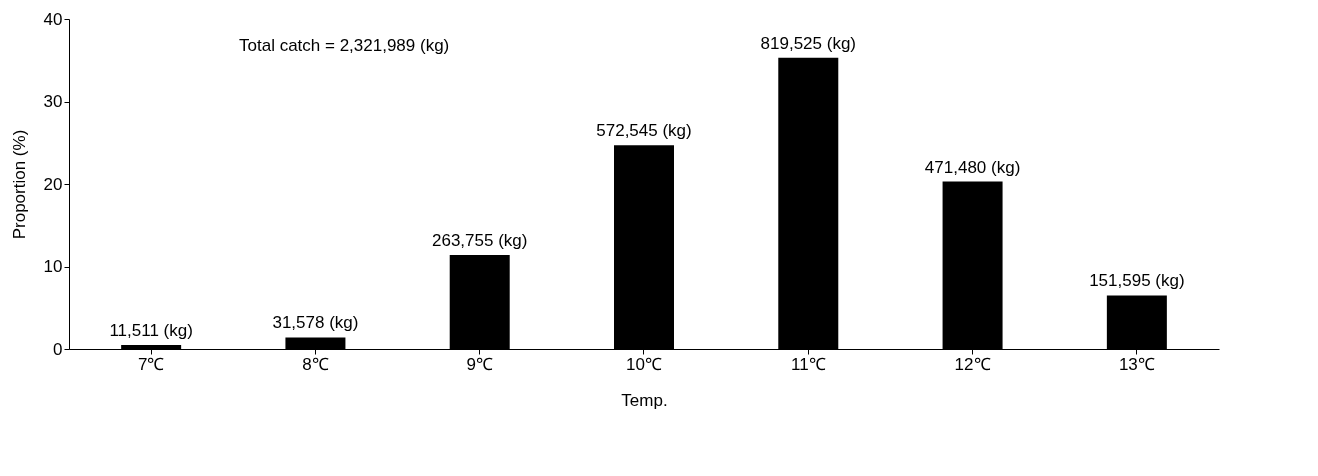  Describe the element at coordinates (808, 43) in the screenshot. I see `annotation: 819,525 (kg)` at that location.